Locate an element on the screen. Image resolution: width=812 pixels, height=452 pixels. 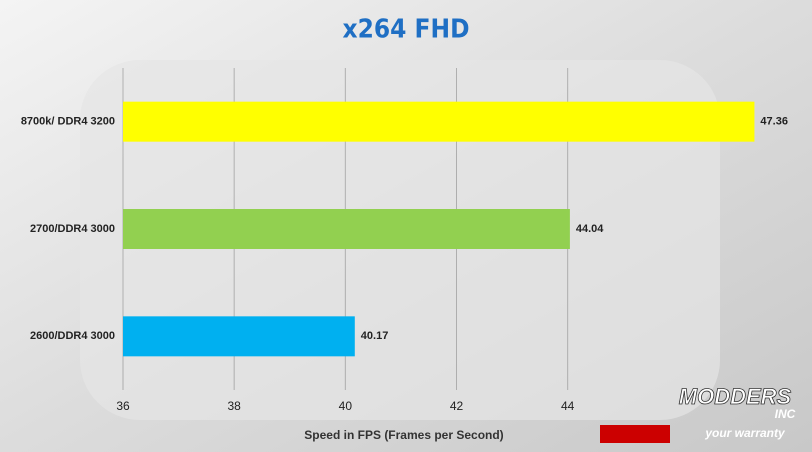
watermark-box is located at coordinates (635, 434).